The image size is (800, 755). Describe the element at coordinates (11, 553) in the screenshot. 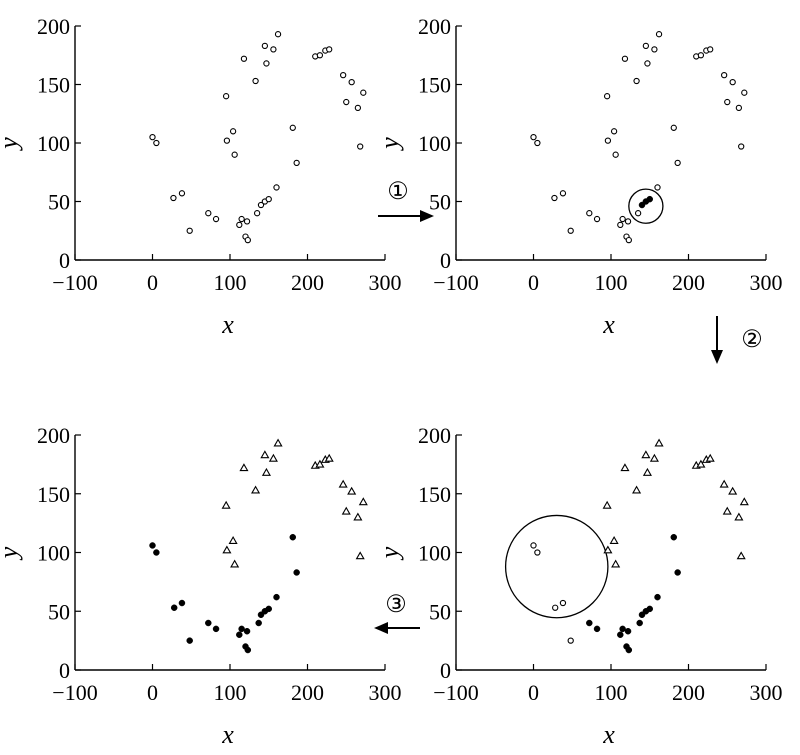

I see `y-axis-label: y` at that location.